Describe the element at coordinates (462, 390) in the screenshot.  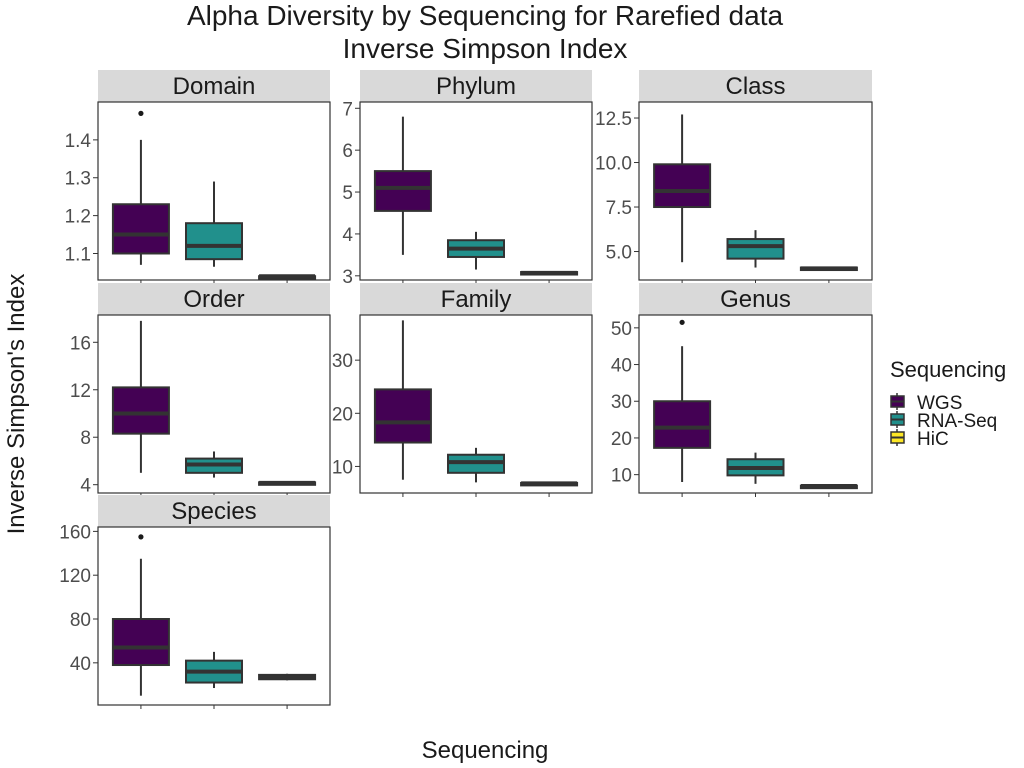
I see `facet-family: Family 10 20 30` at that location.